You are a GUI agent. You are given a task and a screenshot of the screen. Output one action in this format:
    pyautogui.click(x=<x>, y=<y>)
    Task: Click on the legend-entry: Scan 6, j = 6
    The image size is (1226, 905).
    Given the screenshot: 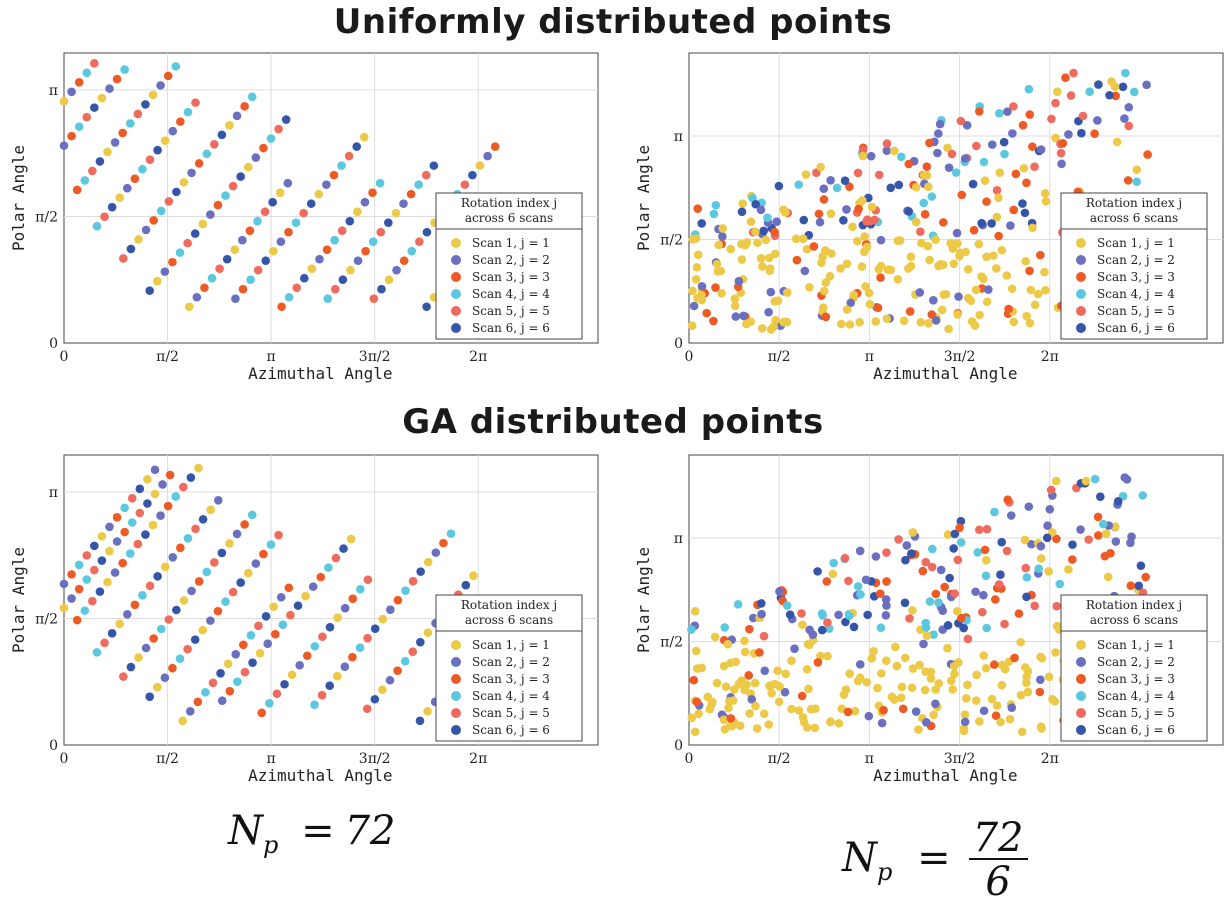 What is the action you would take?
    pyautogui.click(x=1136, y=730)
    